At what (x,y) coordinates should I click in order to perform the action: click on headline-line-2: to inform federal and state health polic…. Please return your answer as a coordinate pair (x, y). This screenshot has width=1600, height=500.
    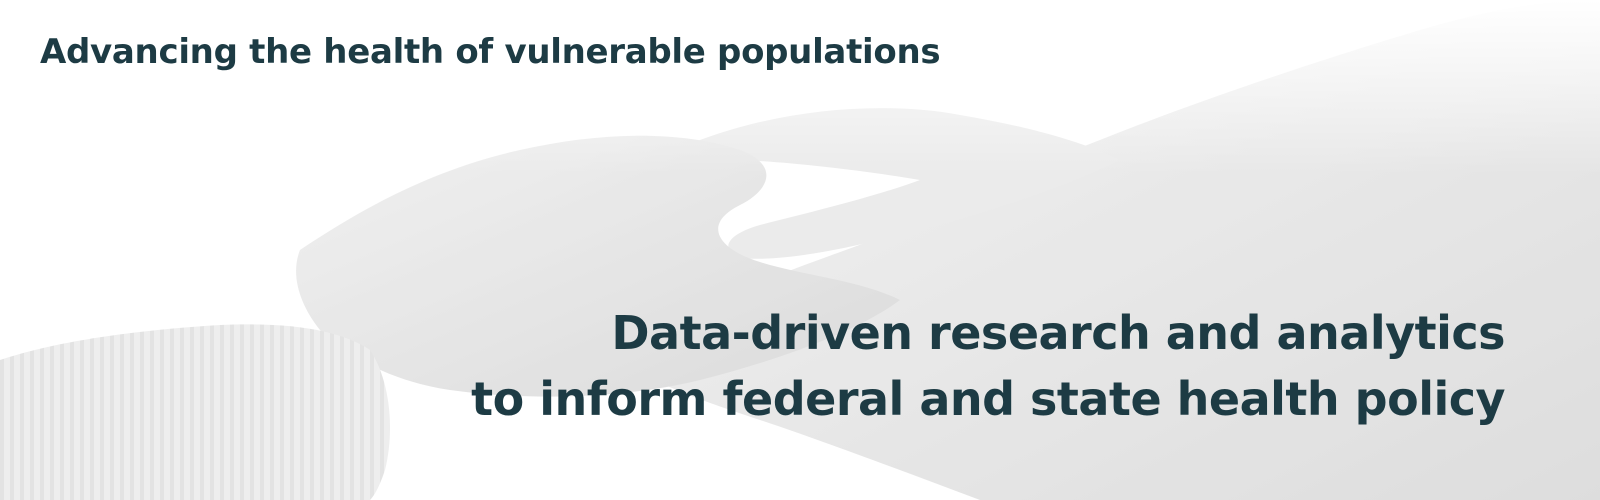
    Looking at the image, I should click on (988, 399).